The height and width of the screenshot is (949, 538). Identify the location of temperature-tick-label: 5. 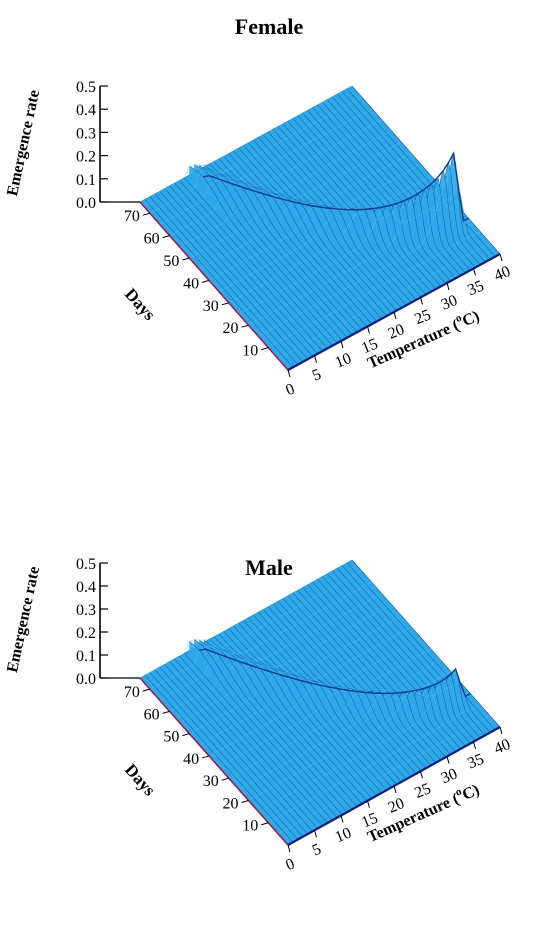
(317, 375).